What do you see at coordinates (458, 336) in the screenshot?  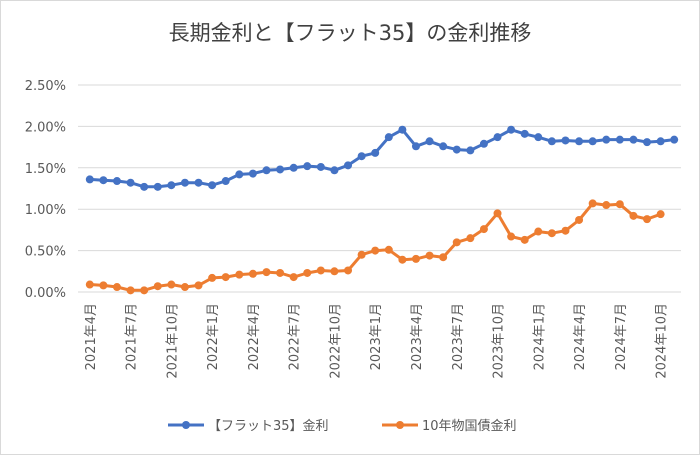 I see `x-tick-label: 2023年7月` at bounding box center [458, 336].